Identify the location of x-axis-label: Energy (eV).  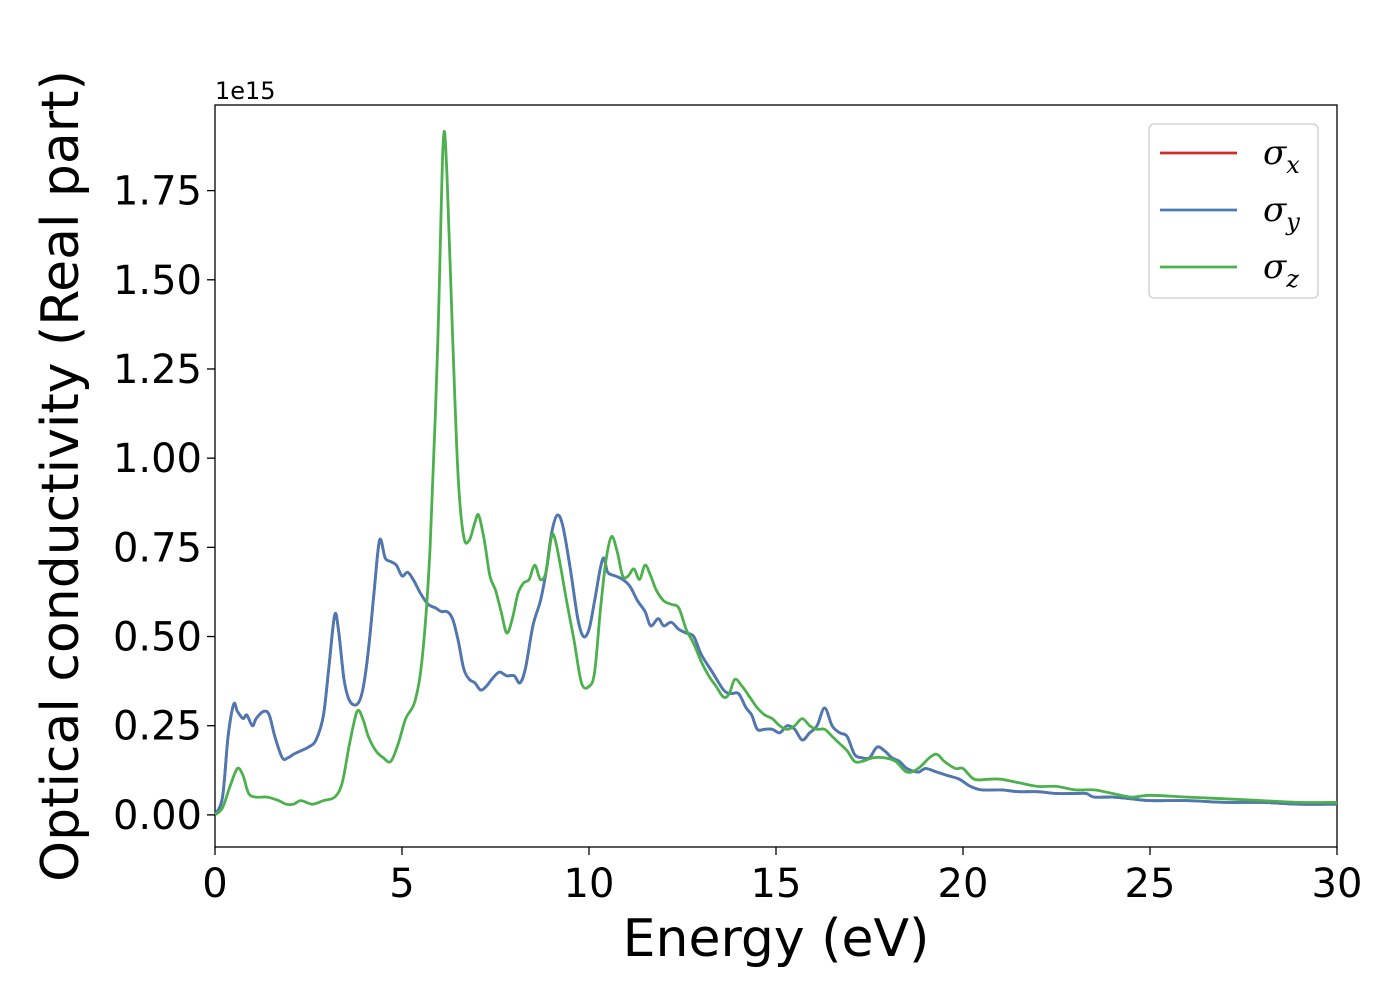
(776, 939).